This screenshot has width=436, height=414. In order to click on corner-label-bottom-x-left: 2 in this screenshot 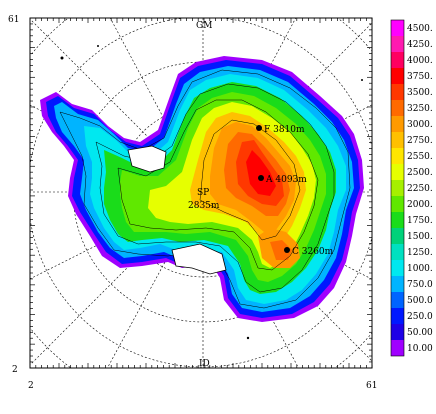, I will do `click(31, 386)`.